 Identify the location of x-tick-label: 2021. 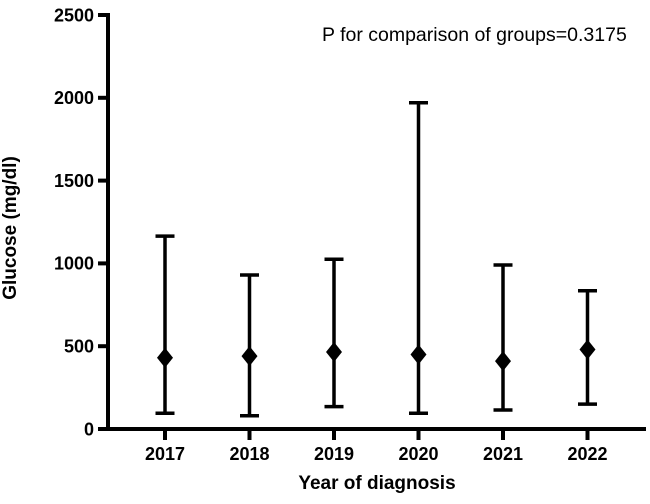
(503, 454).